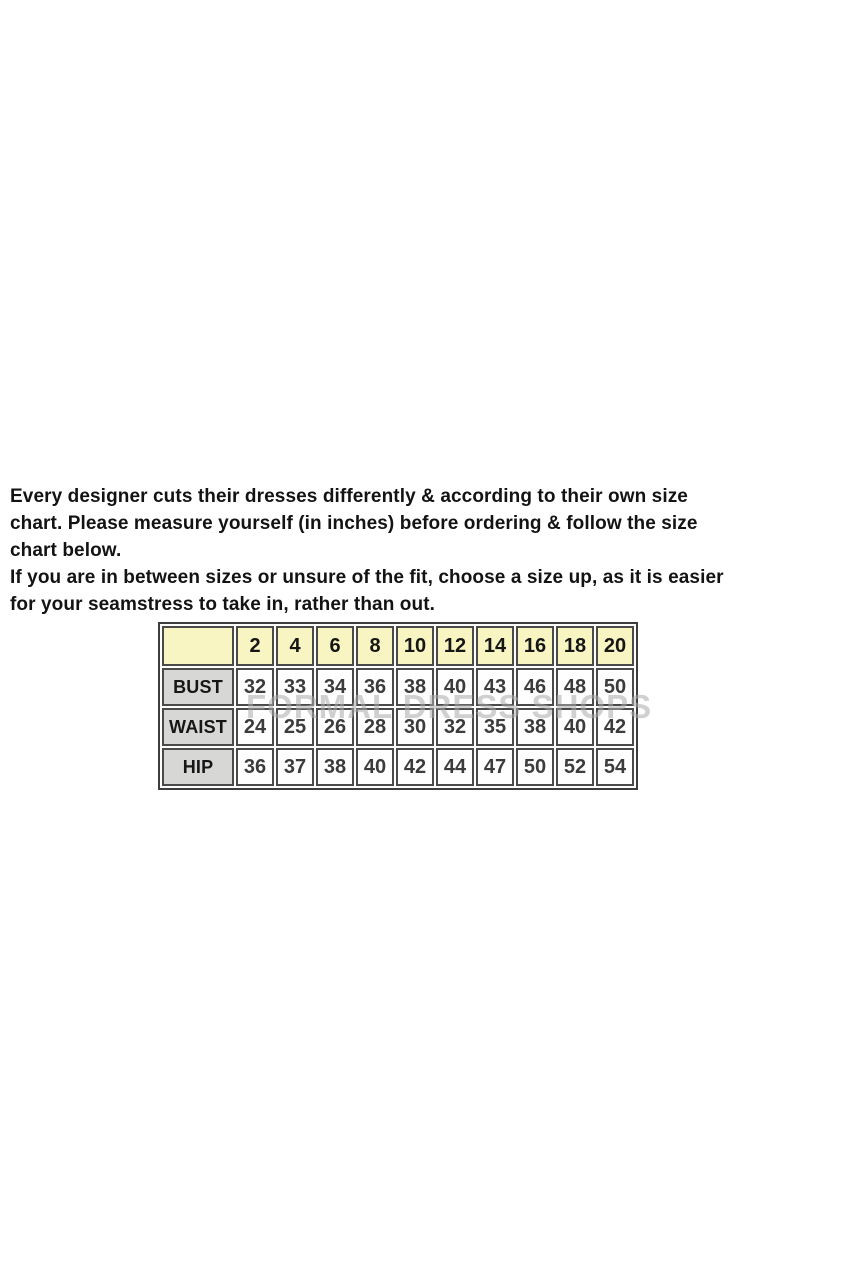 The image size is (853, 1280). What do you see at coordinates (335, 727) in the screenshot?
I see `measurement-value: 26` at bounding box center [335, 727].